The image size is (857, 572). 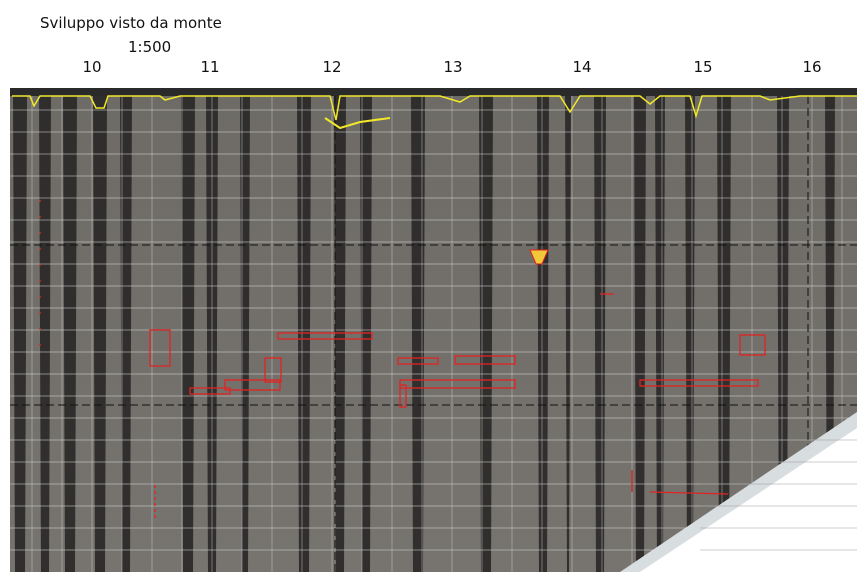 I want to click on title: Sviluppo visto da monte, so click(x=131, y=23).